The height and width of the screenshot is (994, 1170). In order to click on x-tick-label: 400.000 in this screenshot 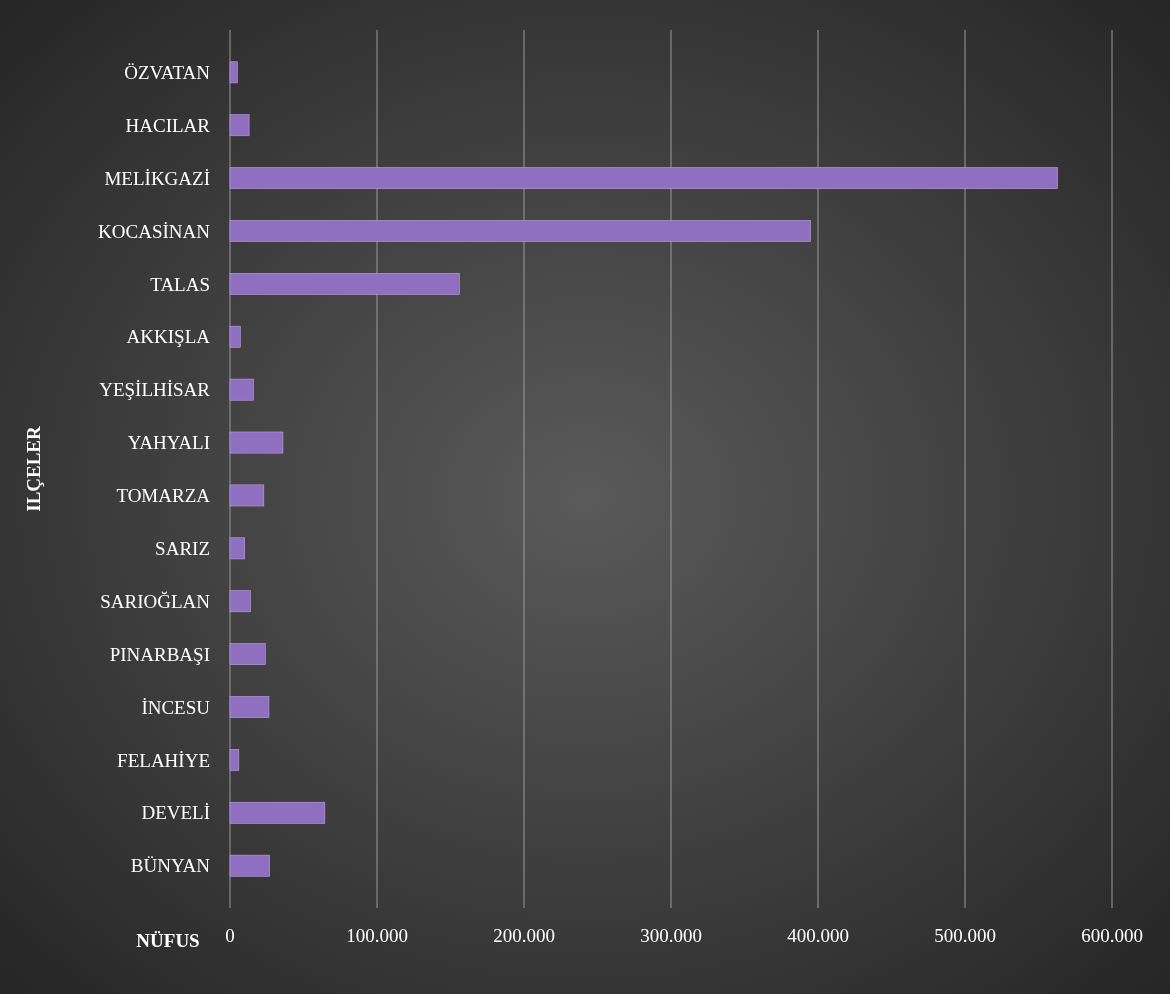, I will do `click(818, 935)`.